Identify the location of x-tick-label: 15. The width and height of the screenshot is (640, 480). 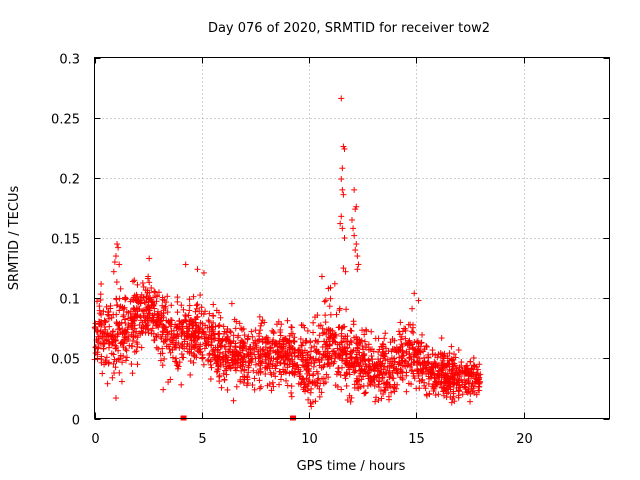
(416, 439).